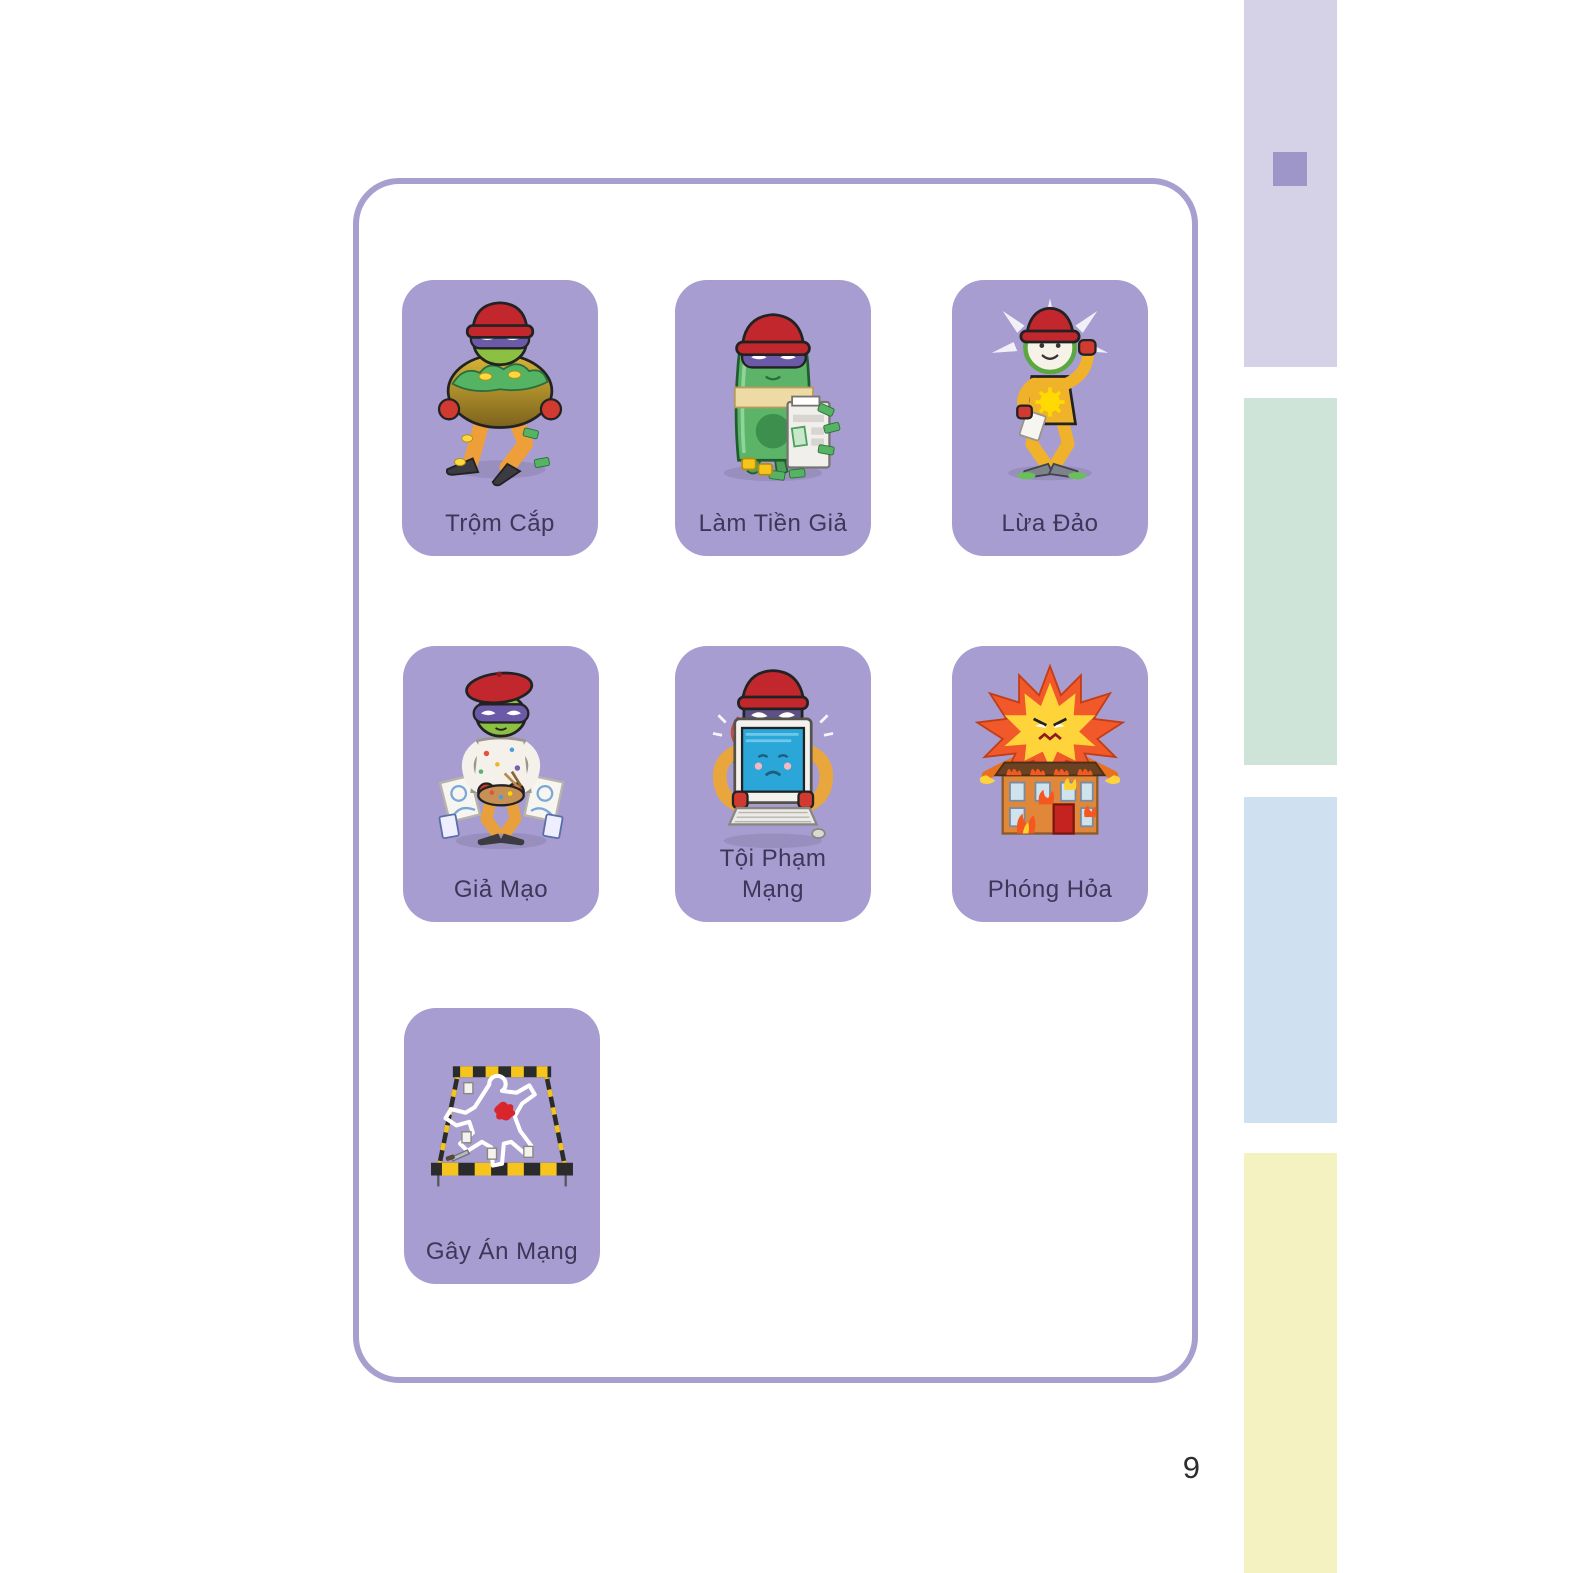 This screenshot has height=1573, width=1573. I want to click on crime-scene-body-outline-icon, so click(502, 1126).